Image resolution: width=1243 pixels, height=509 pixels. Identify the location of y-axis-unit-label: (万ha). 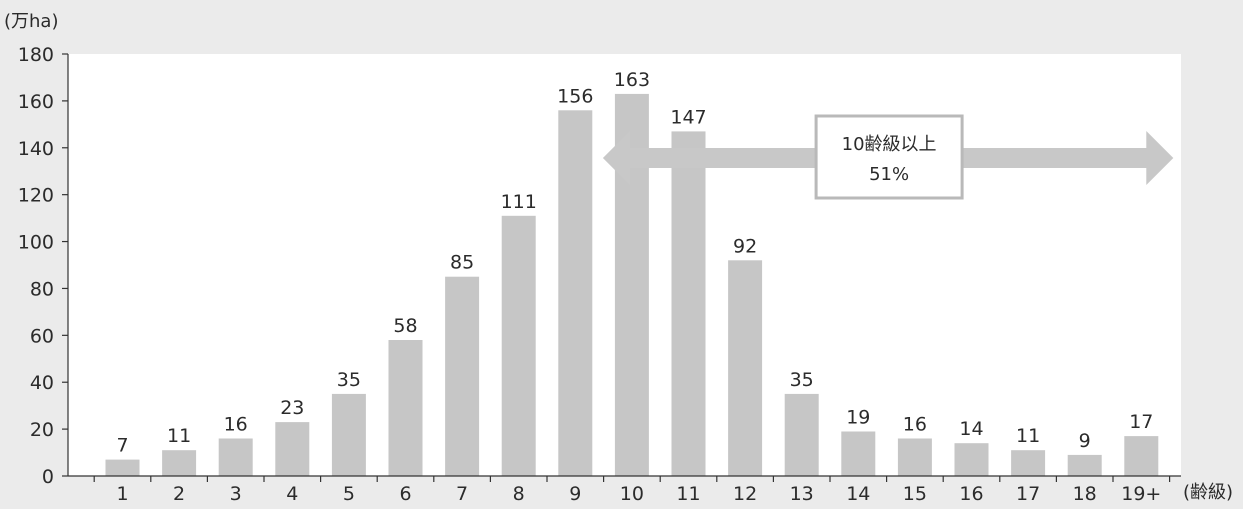
(31, 21).